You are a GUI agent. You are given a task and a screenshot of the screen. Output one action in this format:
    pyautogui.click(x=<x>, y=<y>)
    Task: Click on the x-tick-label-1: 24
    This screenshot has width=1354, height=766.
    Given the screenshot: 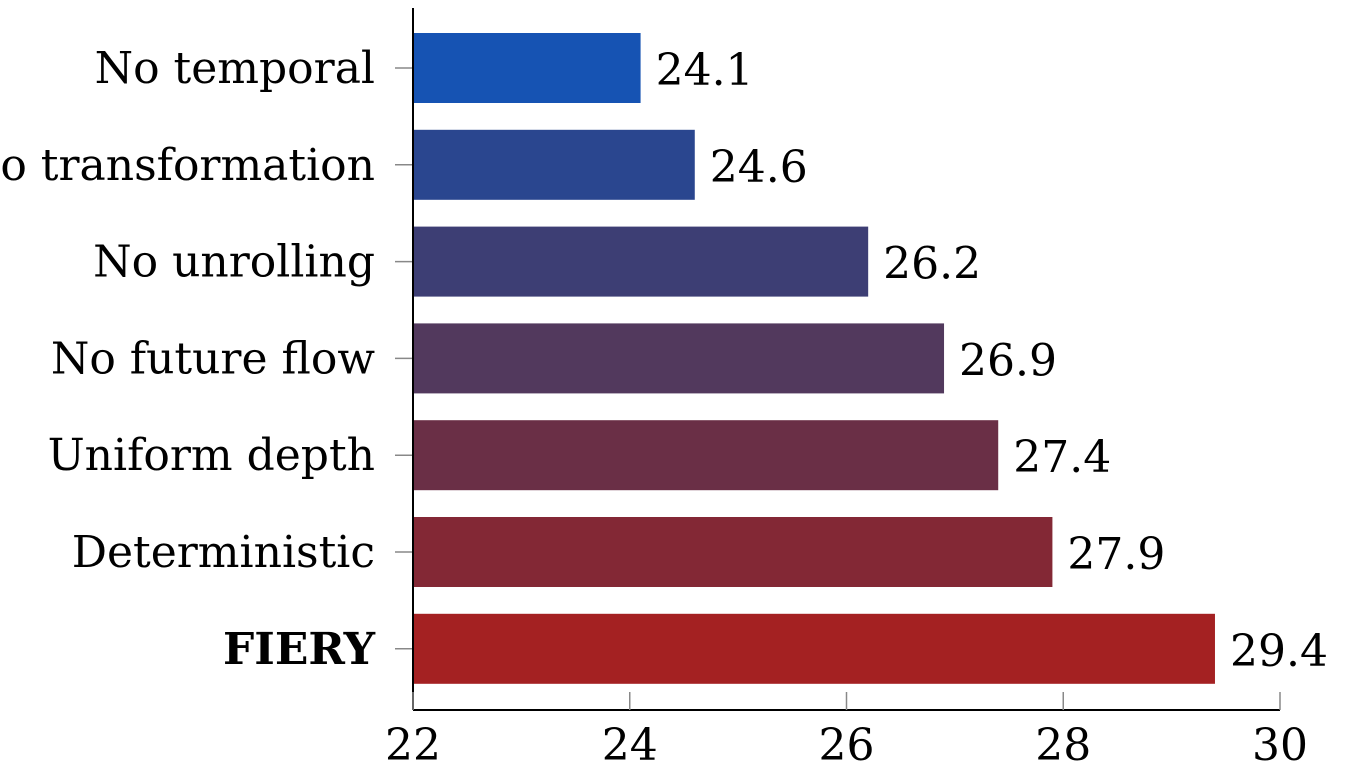 What is the action you would take?
    pyautogui.click(x=630, y=743)
    